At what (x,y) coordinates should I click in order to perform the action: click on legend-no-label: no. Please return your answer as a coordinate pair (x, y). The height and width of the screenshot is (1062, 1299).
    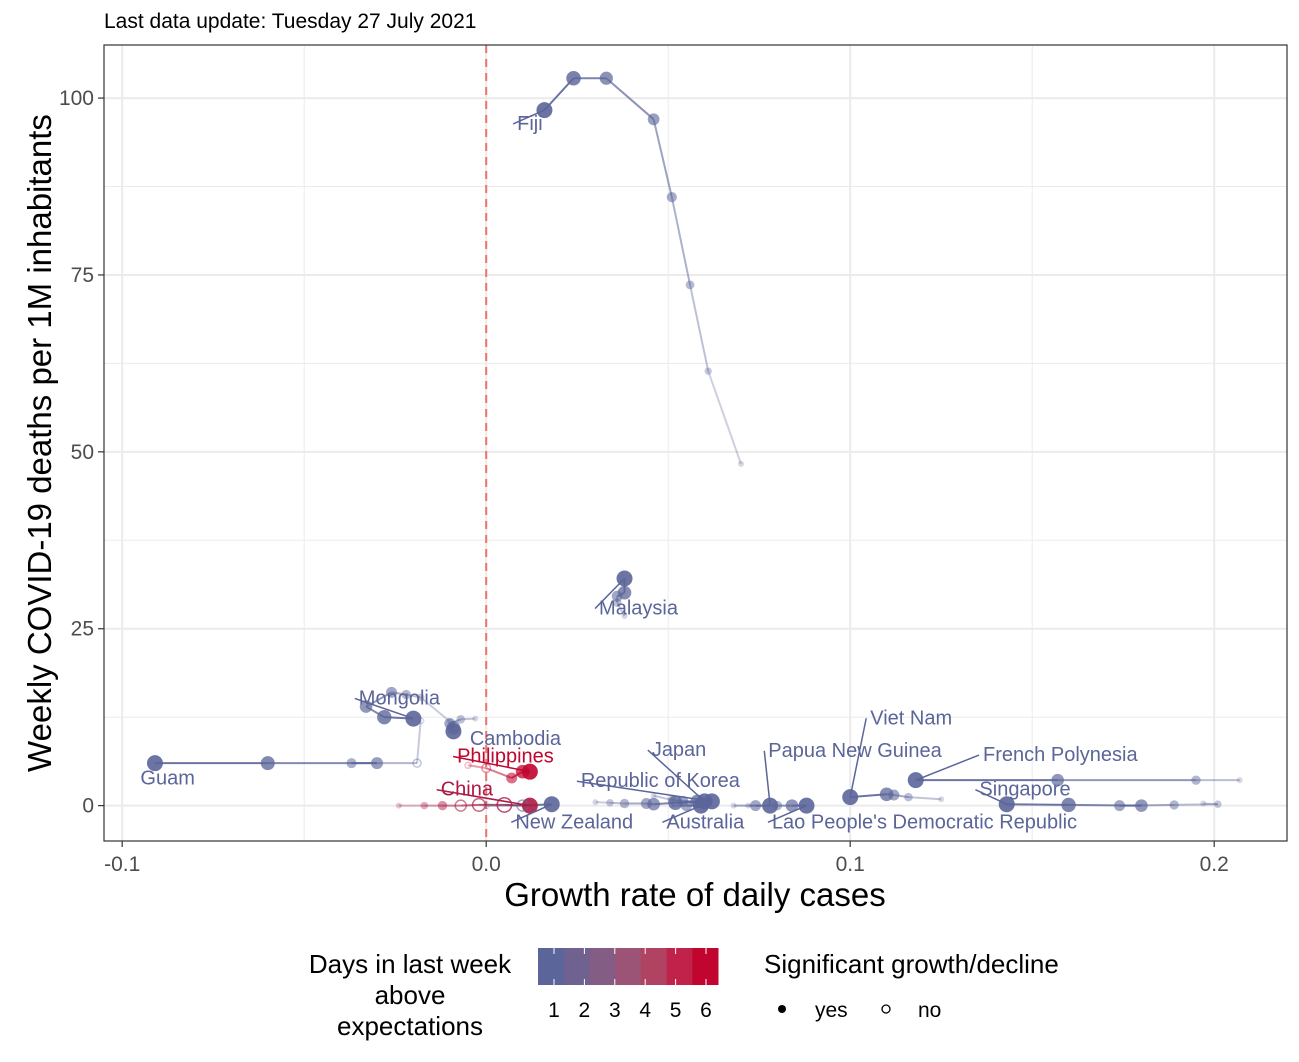
    Looking at the image, I should click on (929, 1010).